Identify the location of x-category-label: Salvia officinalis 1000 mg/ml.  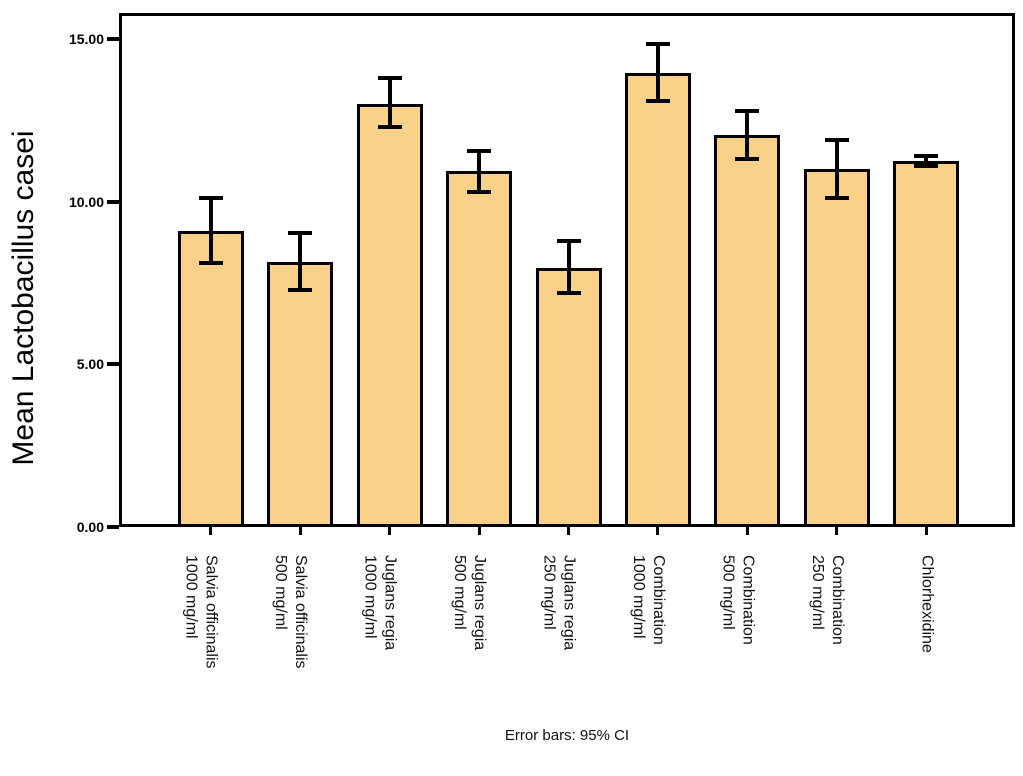
(201, 612).